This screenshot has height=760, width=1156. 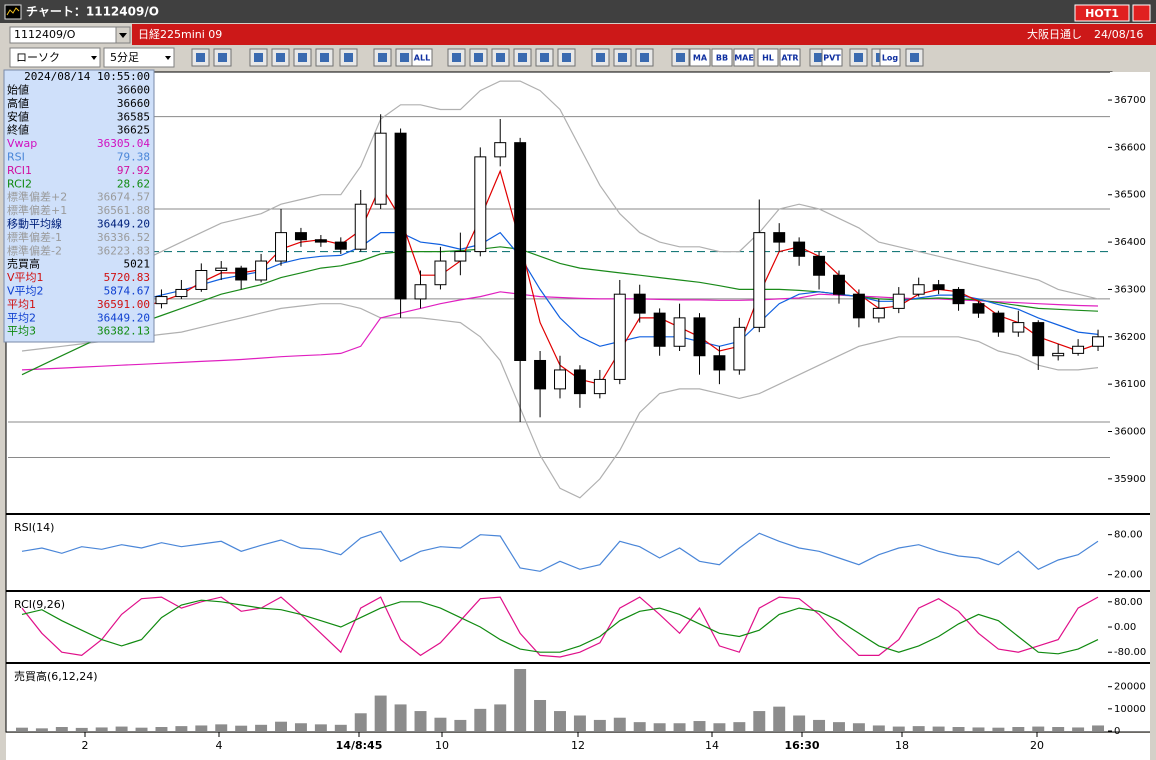 What do you see at coordinates (1118, 34) in the screenshot?
I see `date: 24/08/16` at bounding box center [1118, 34].